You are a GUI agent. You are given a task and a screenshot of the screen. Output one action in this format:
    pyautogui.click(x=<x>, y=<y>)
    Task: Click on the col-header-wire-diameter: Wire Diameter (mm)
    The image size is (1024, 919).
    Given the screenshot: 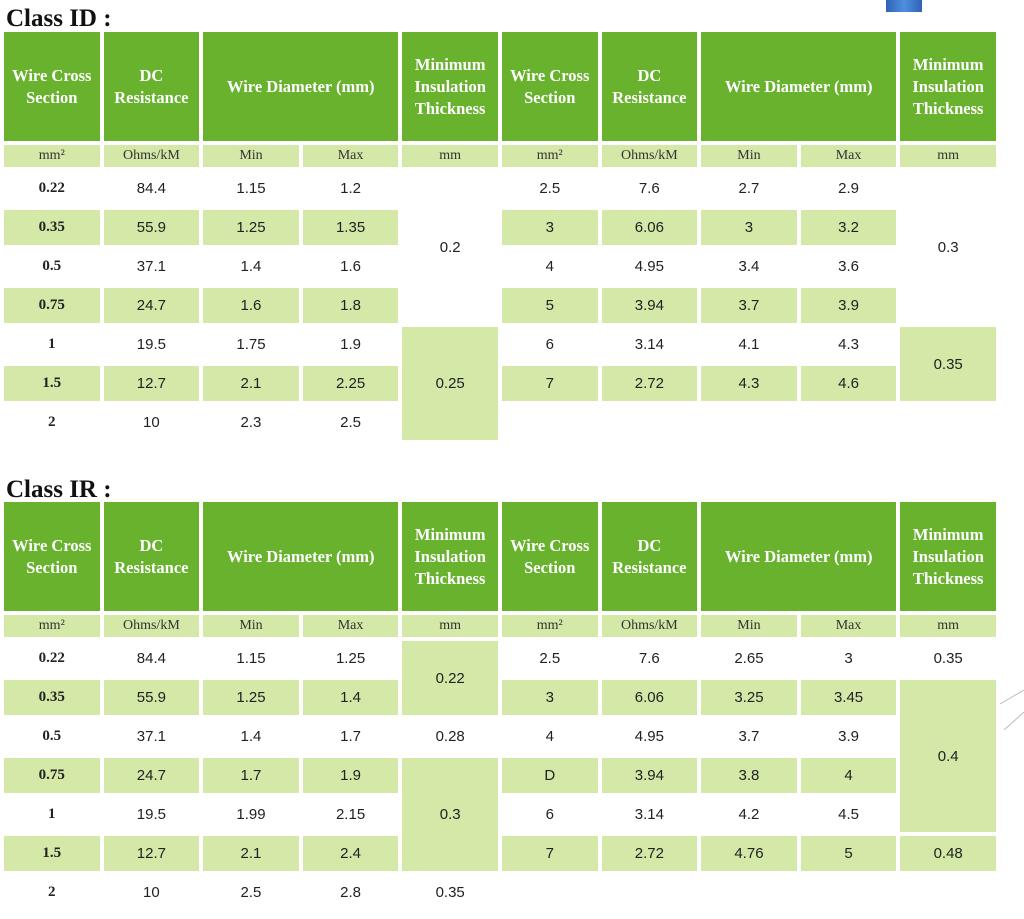 What is the action you would take?
    pyautogui.click(x=799, y=556)
    